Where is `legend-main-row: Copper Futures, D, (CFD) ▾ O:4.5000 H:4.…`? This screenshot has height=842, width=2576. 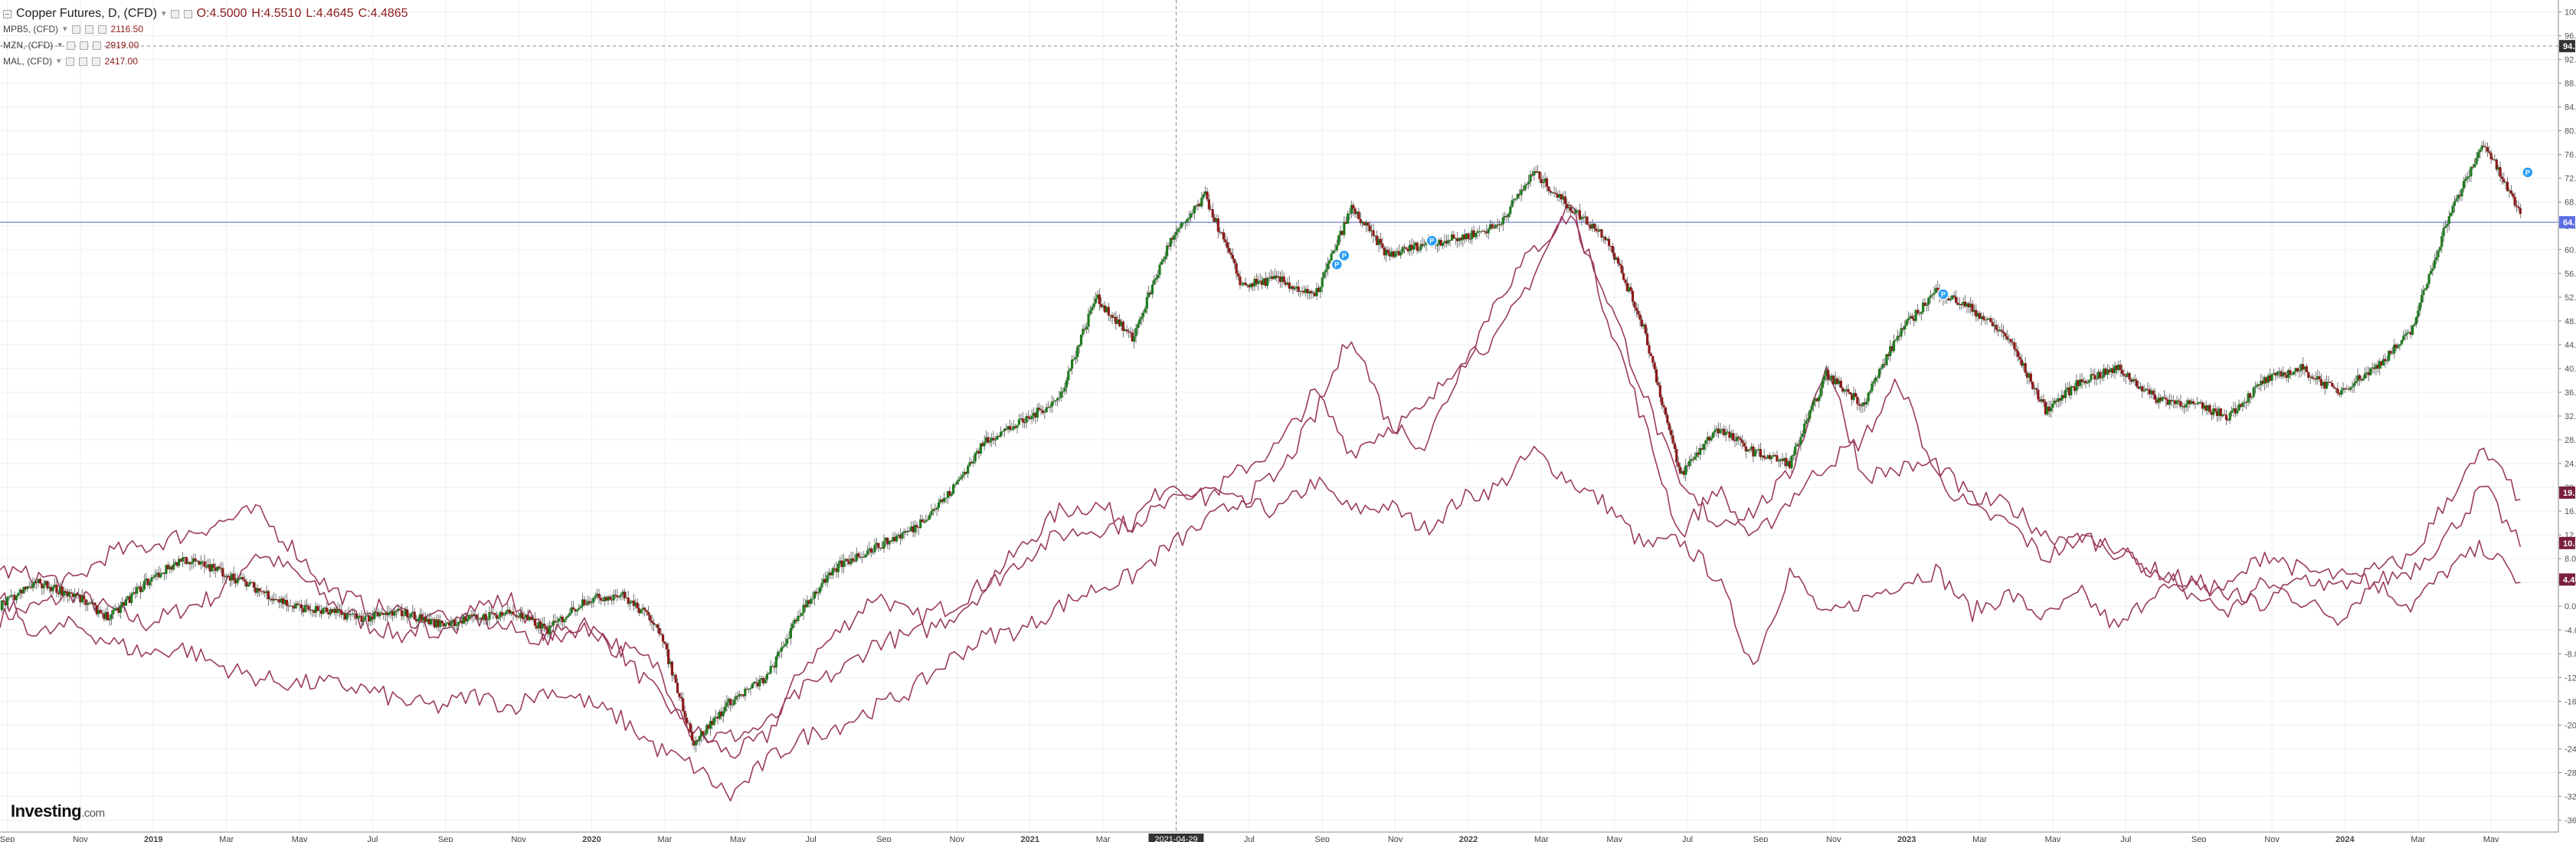
legend-main-row: Copper Futures, D, (CFD) ▾ O:4.5000 H:4.… is located at coordinates (205, 13).